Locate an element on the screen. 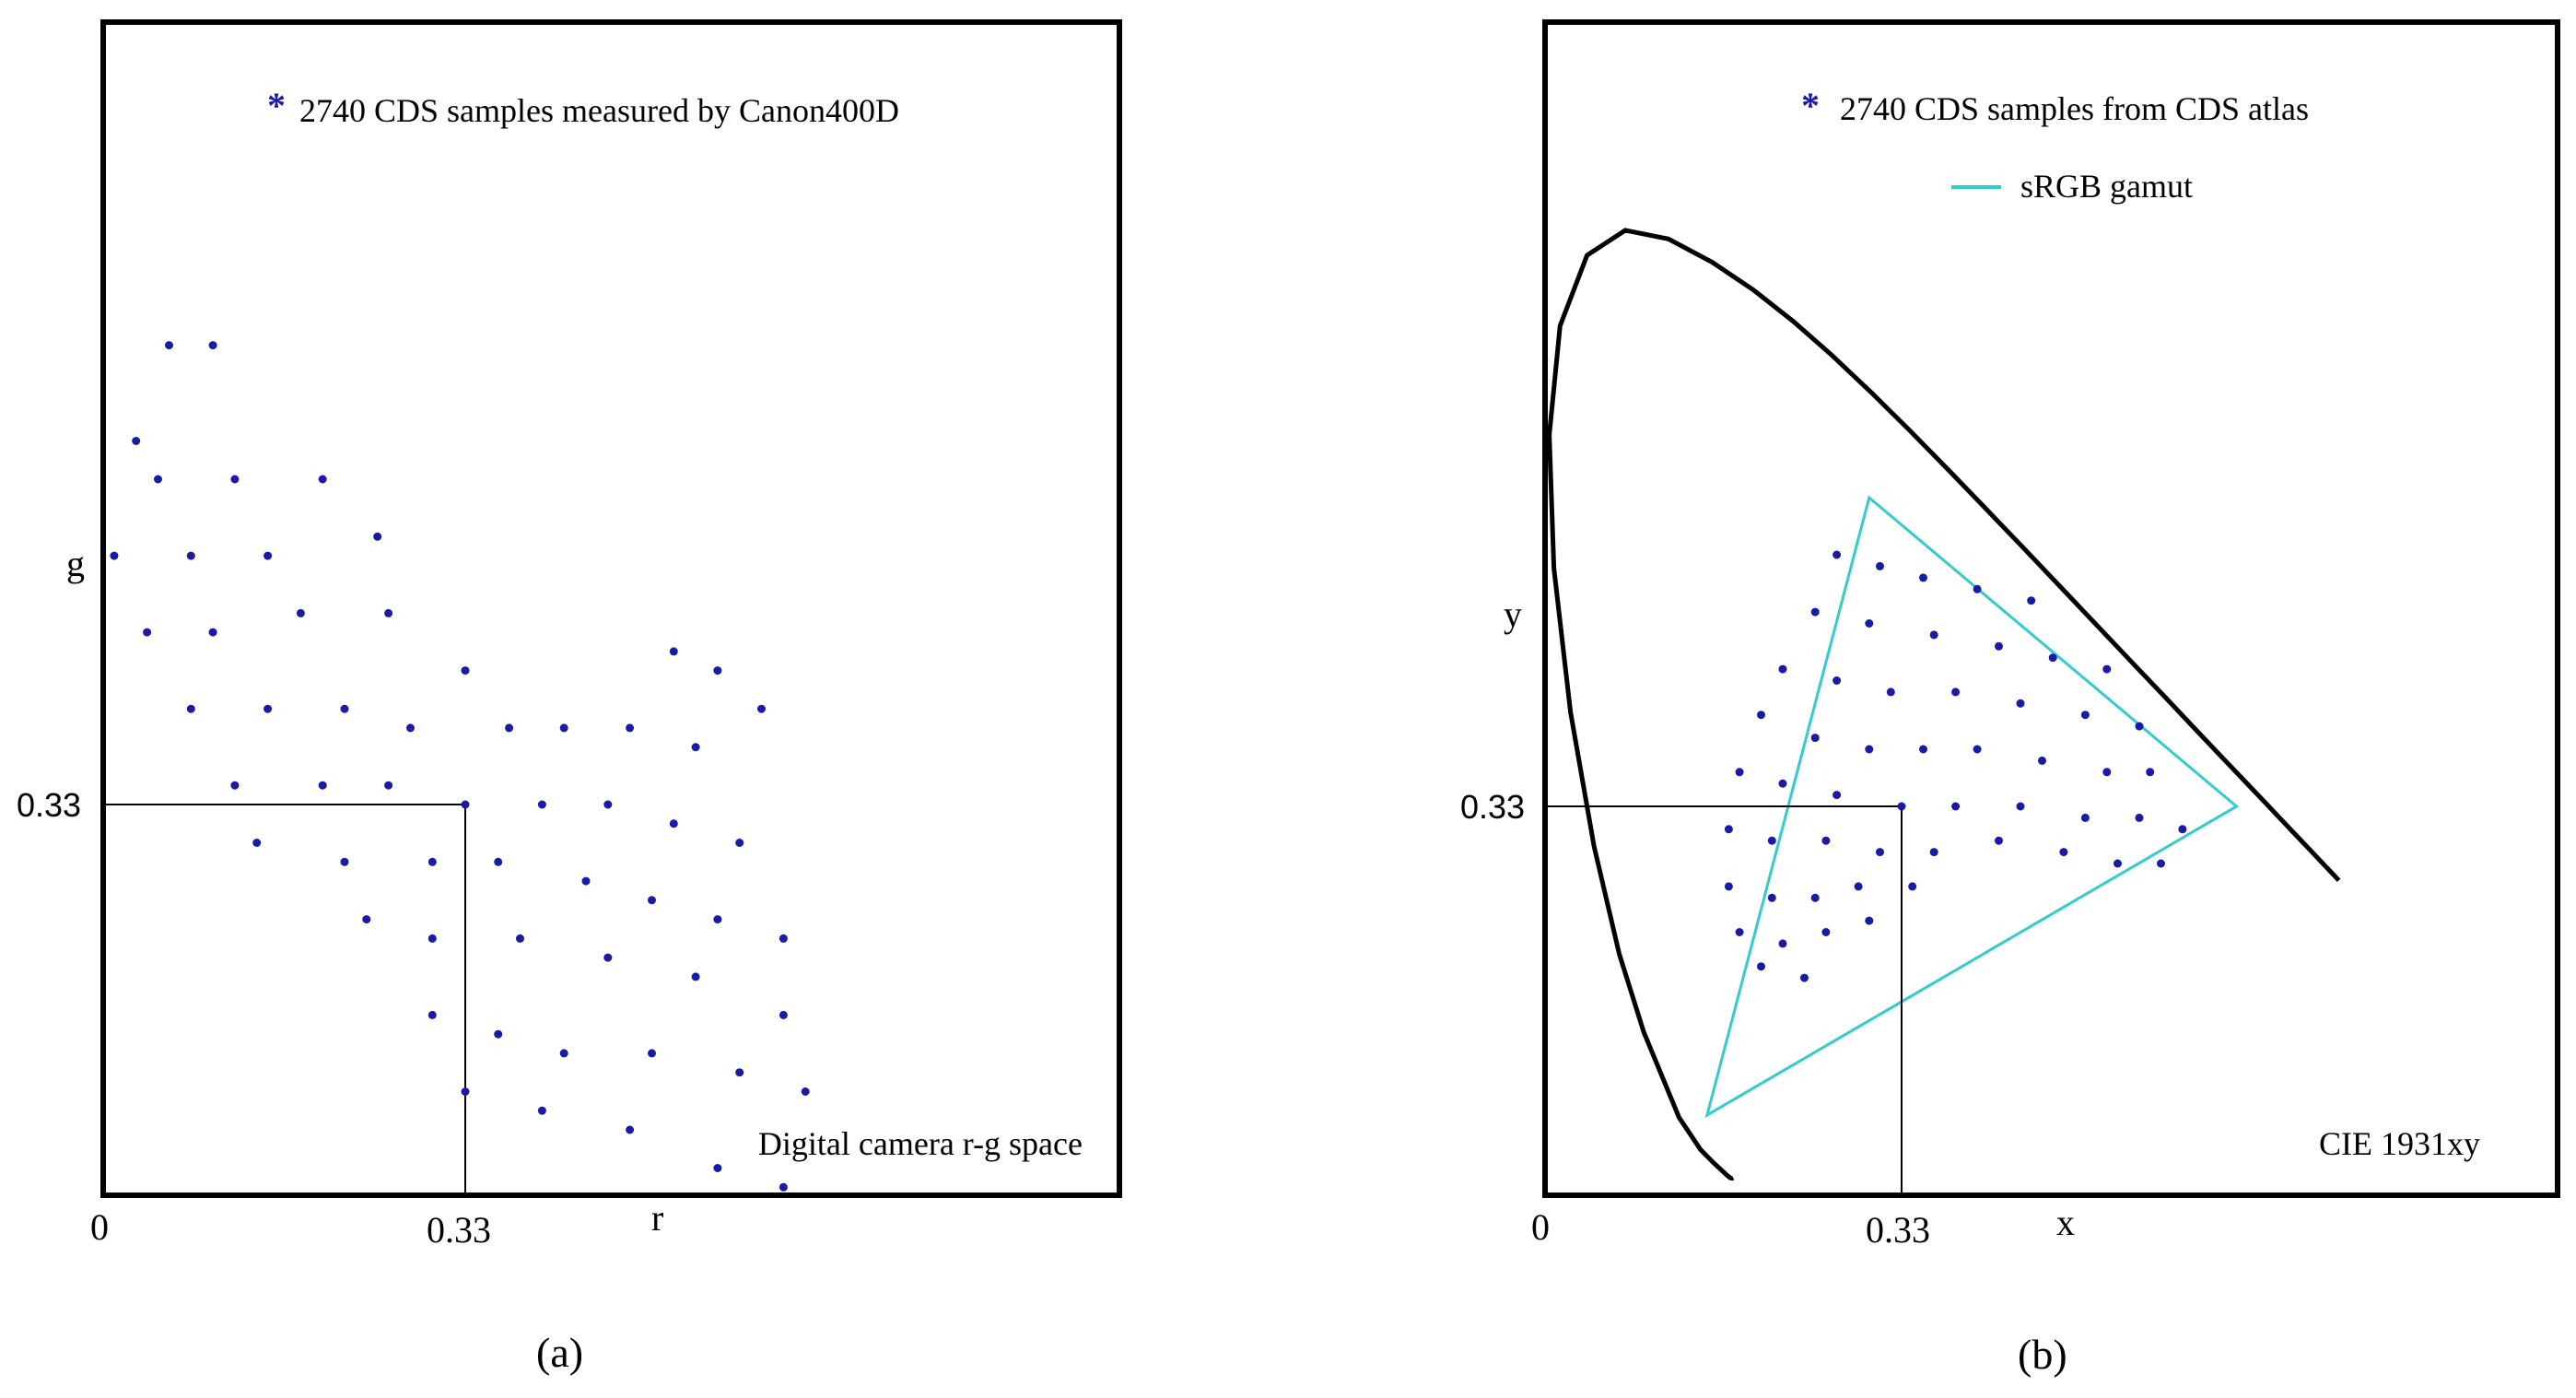  panel-b-points is located at coordinates (1956, 766).